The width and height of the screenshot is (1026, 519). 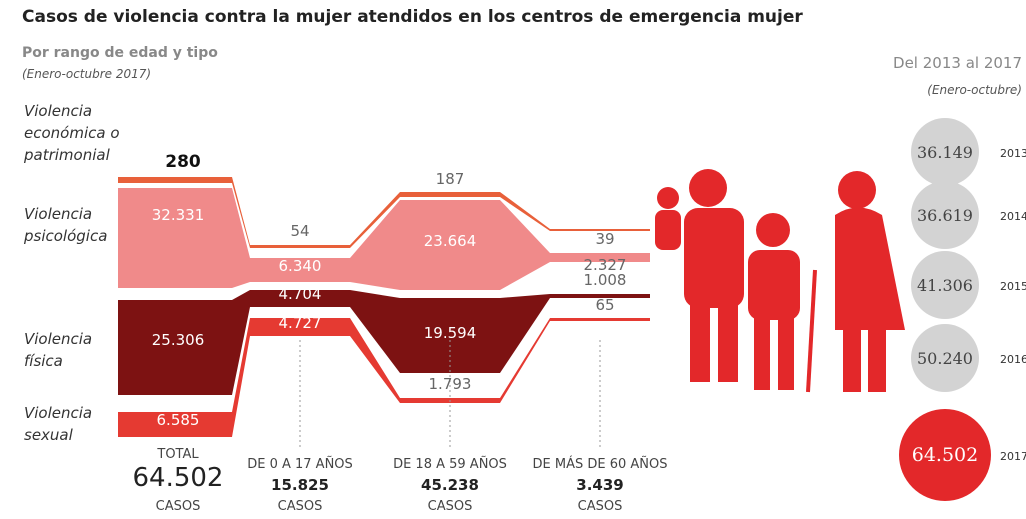 I want to click on year-value: 36.619, so click(x=945, y=215).